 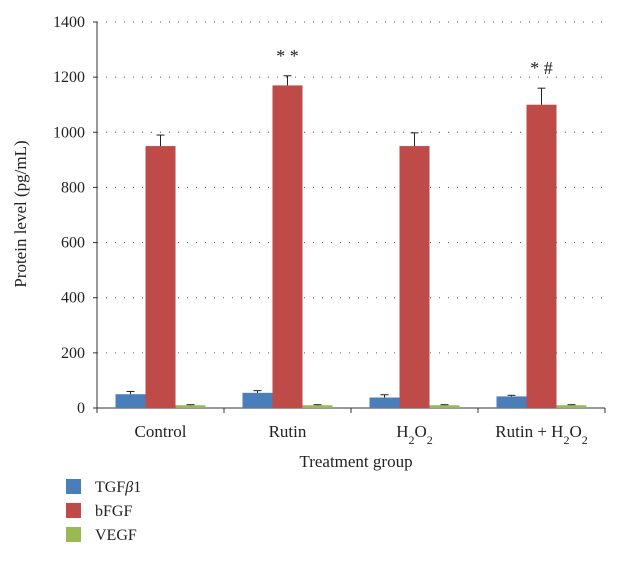 What do you see at coordinates (73, 298) in the screenshot?
I see `y-tick-label: 400` at bounding box center [73, 298].